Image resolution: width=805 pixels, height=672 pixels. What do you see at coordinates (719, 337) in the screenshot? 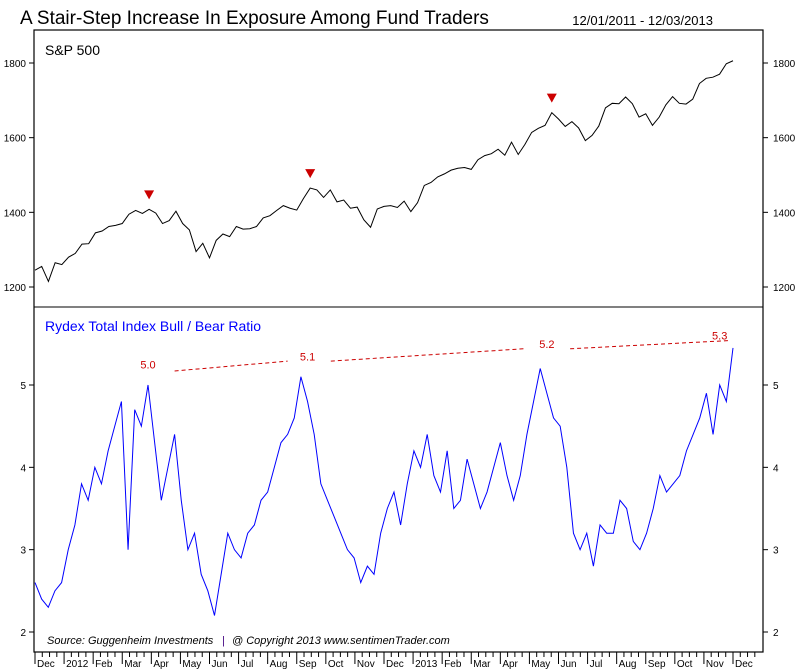
I see `peak-annotation: 5.3` at bounding box center [719, 337].